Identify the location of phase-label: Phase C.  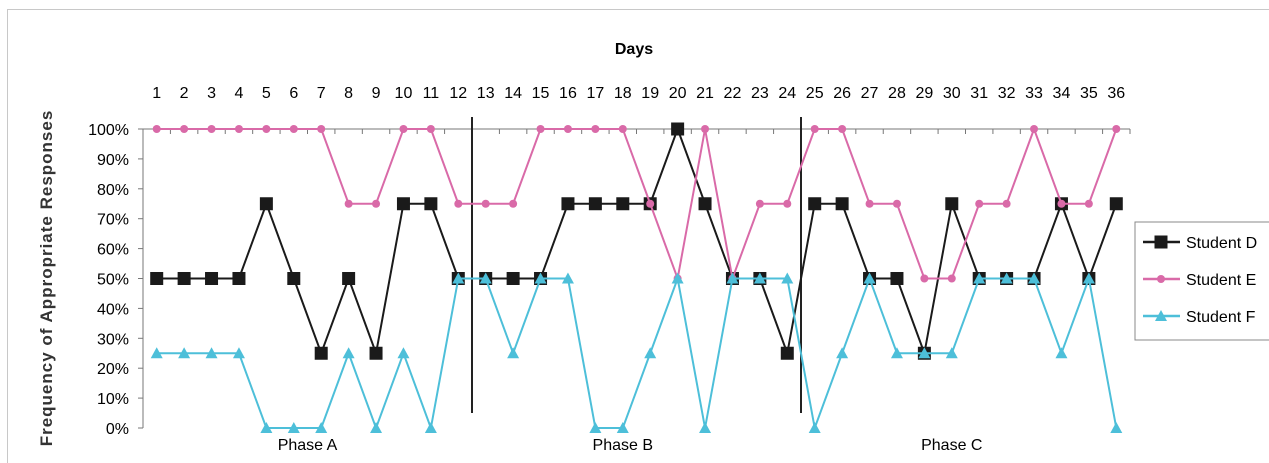
(951, 445).